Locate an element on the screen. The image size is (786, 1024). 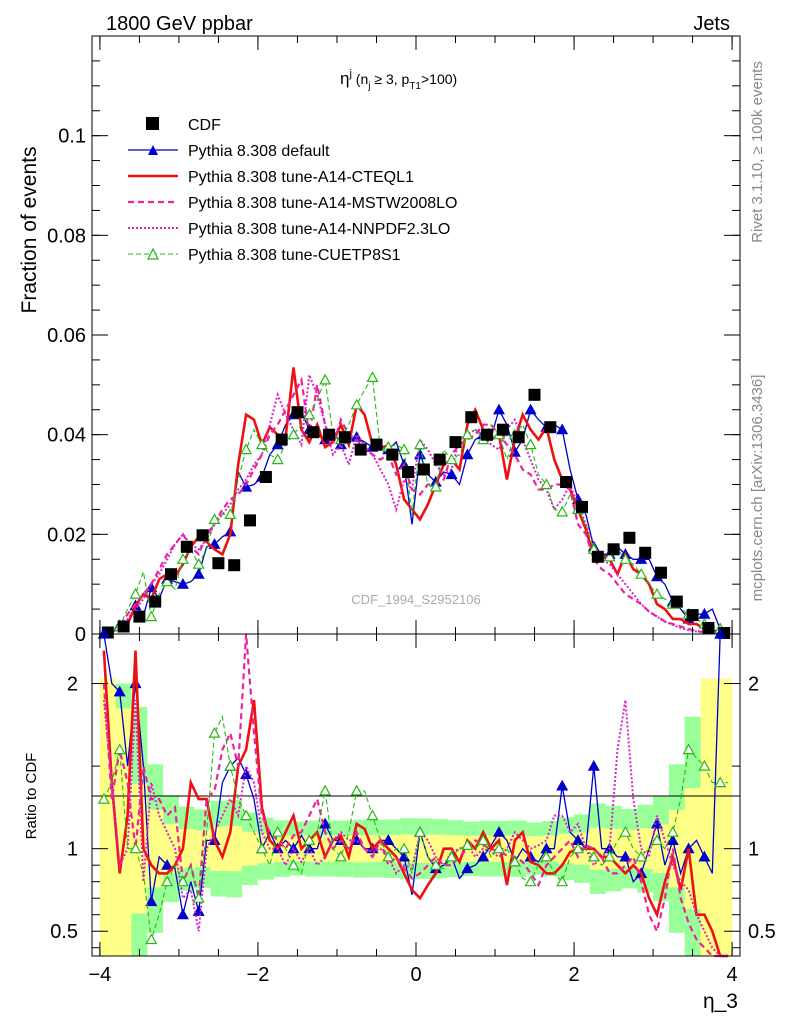
x-tick-label: −2 is located at coordinates (258, 975).